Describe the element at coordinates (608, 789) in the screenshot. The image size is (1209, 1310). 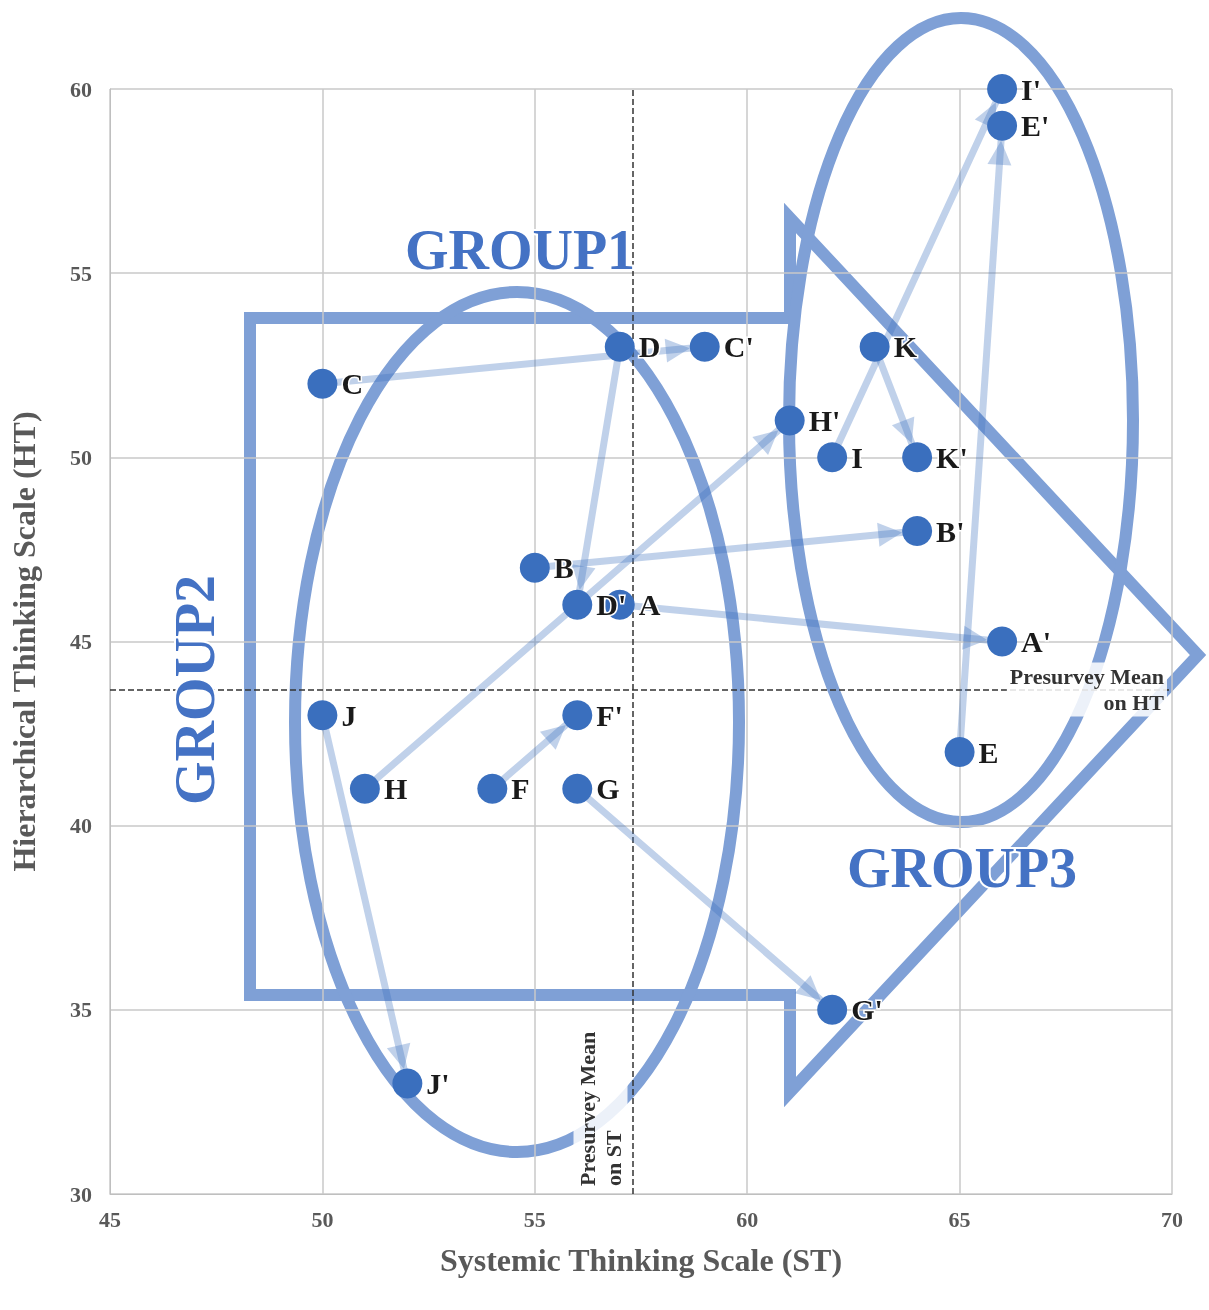
I see `data-label: G` at that location.